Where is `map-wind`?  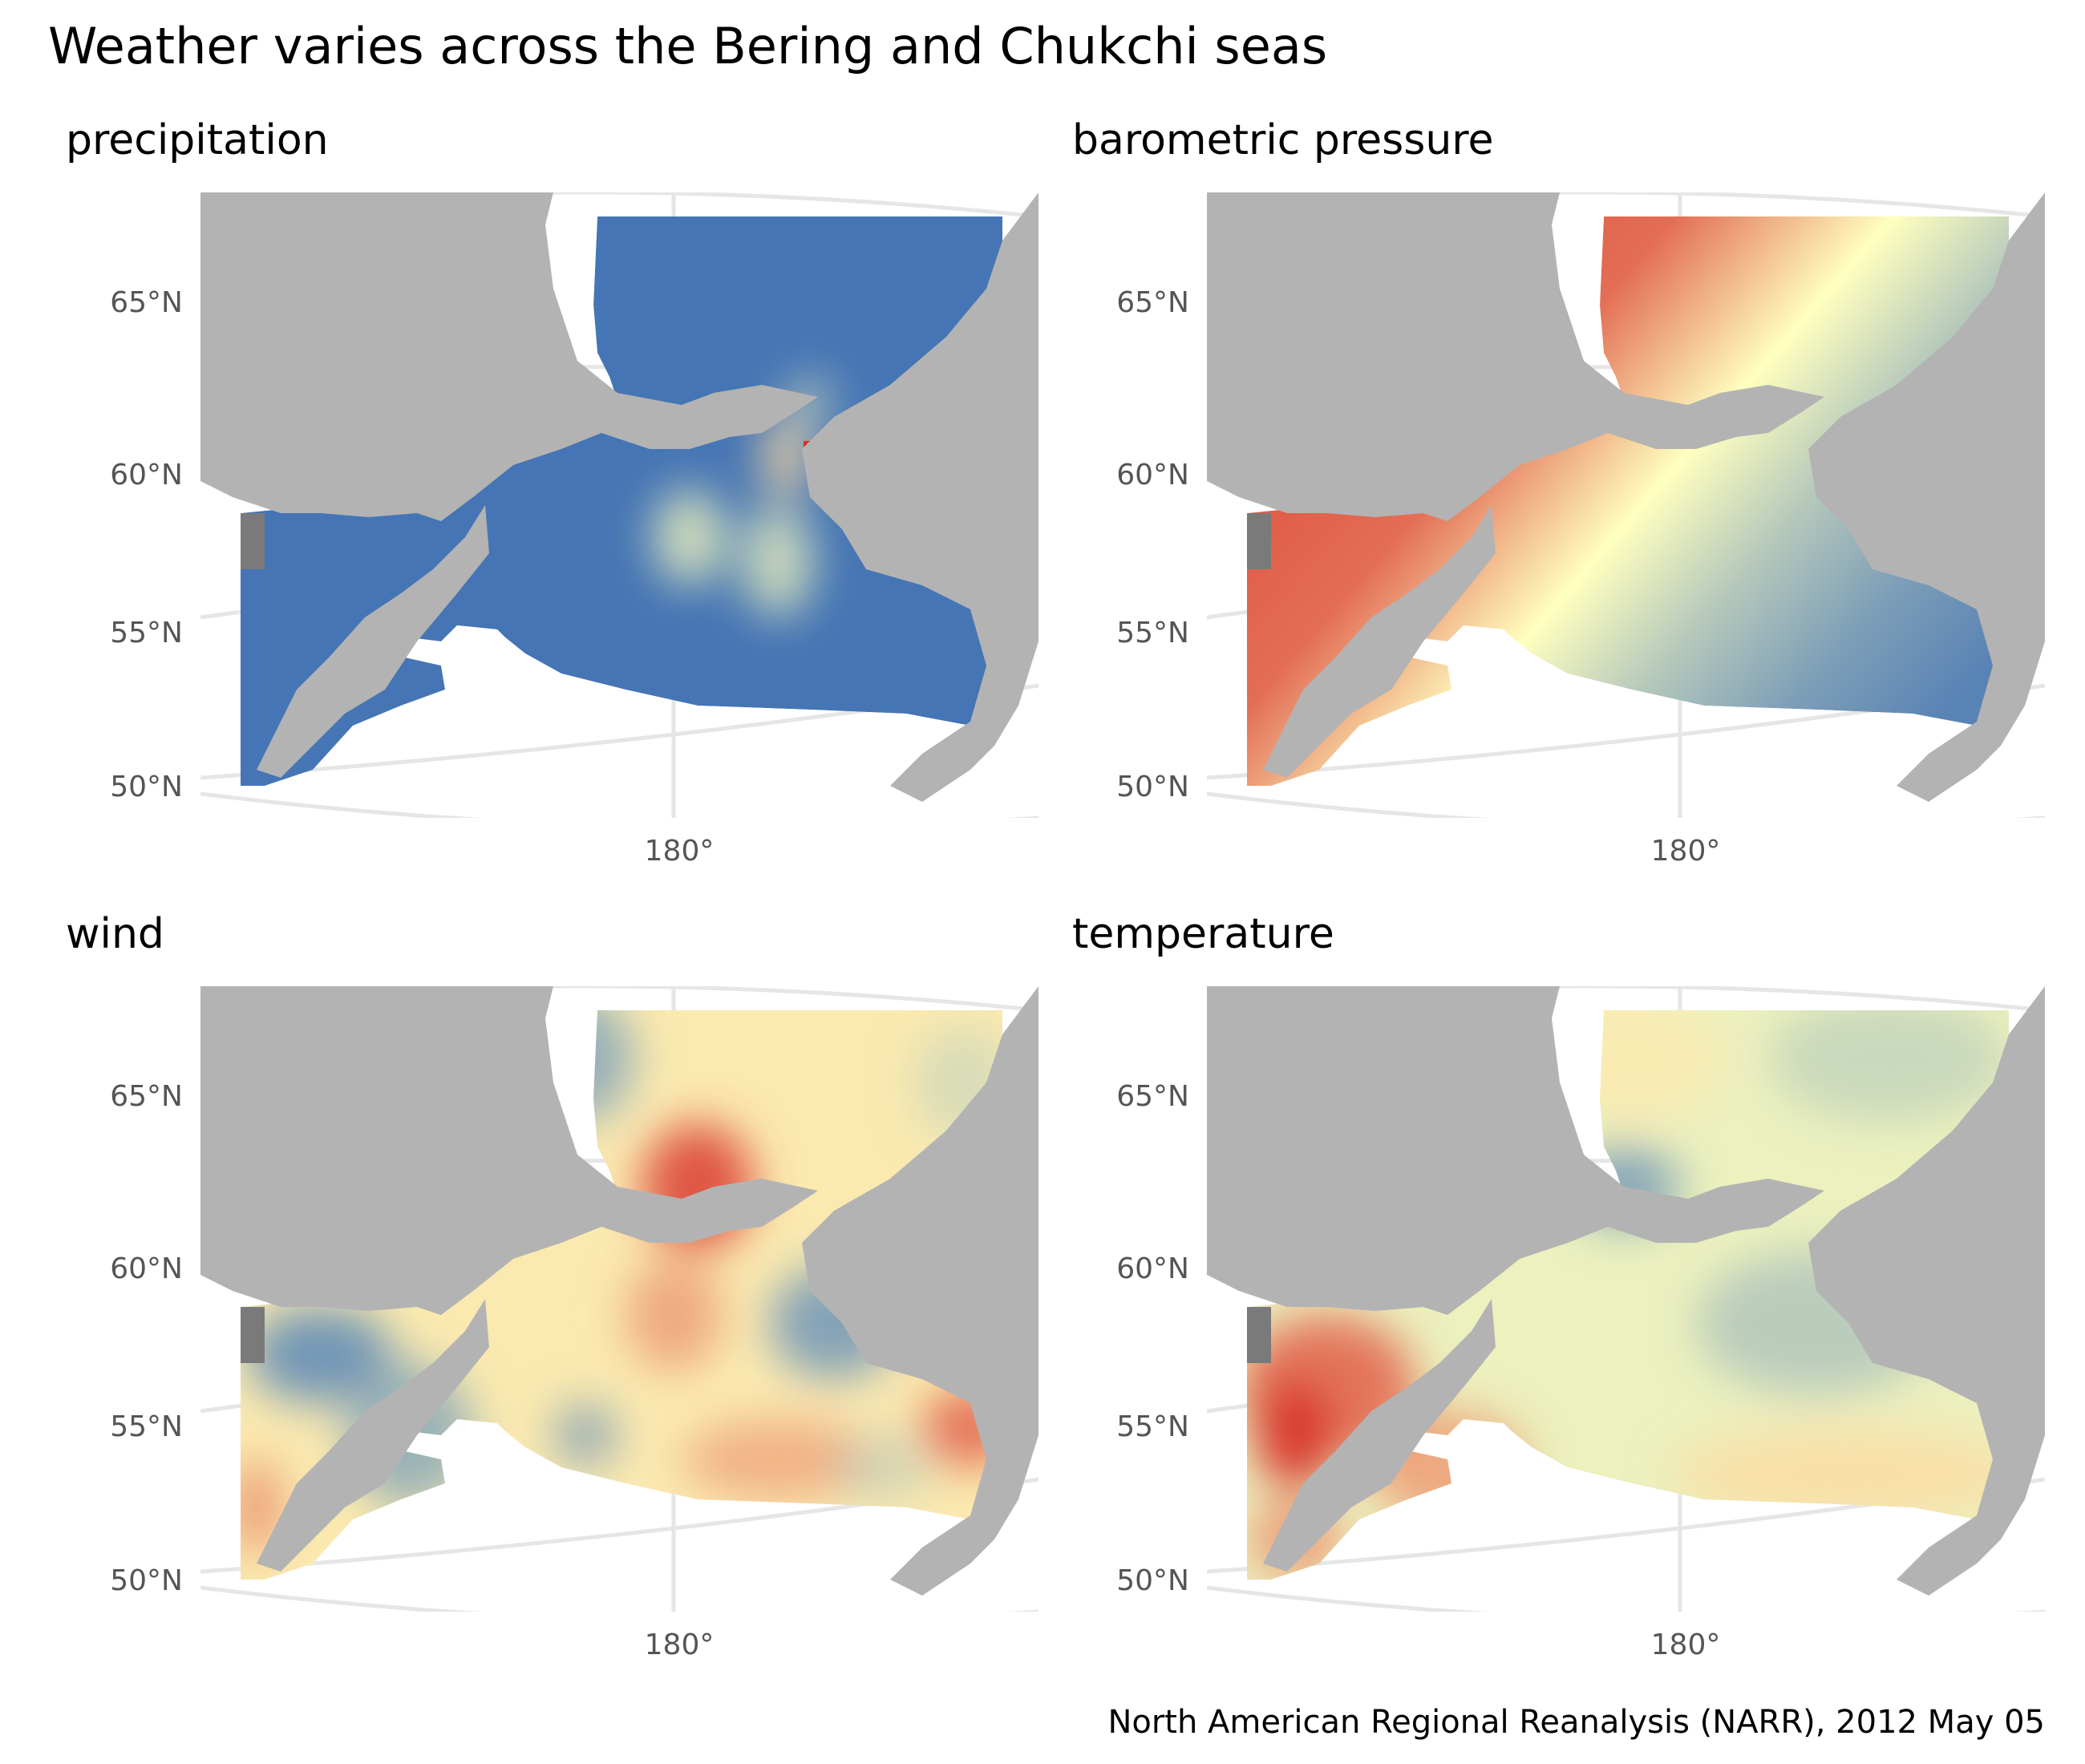
map-wind is located at coordinates (619, 1299).